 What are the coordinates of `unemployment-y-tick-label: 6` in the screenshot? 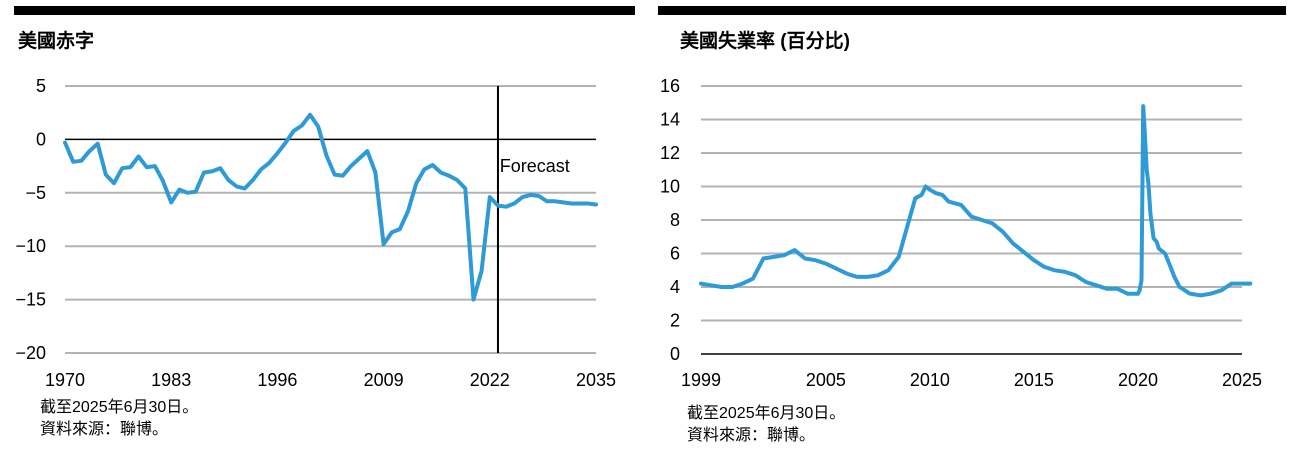 It's located at (675, 254).